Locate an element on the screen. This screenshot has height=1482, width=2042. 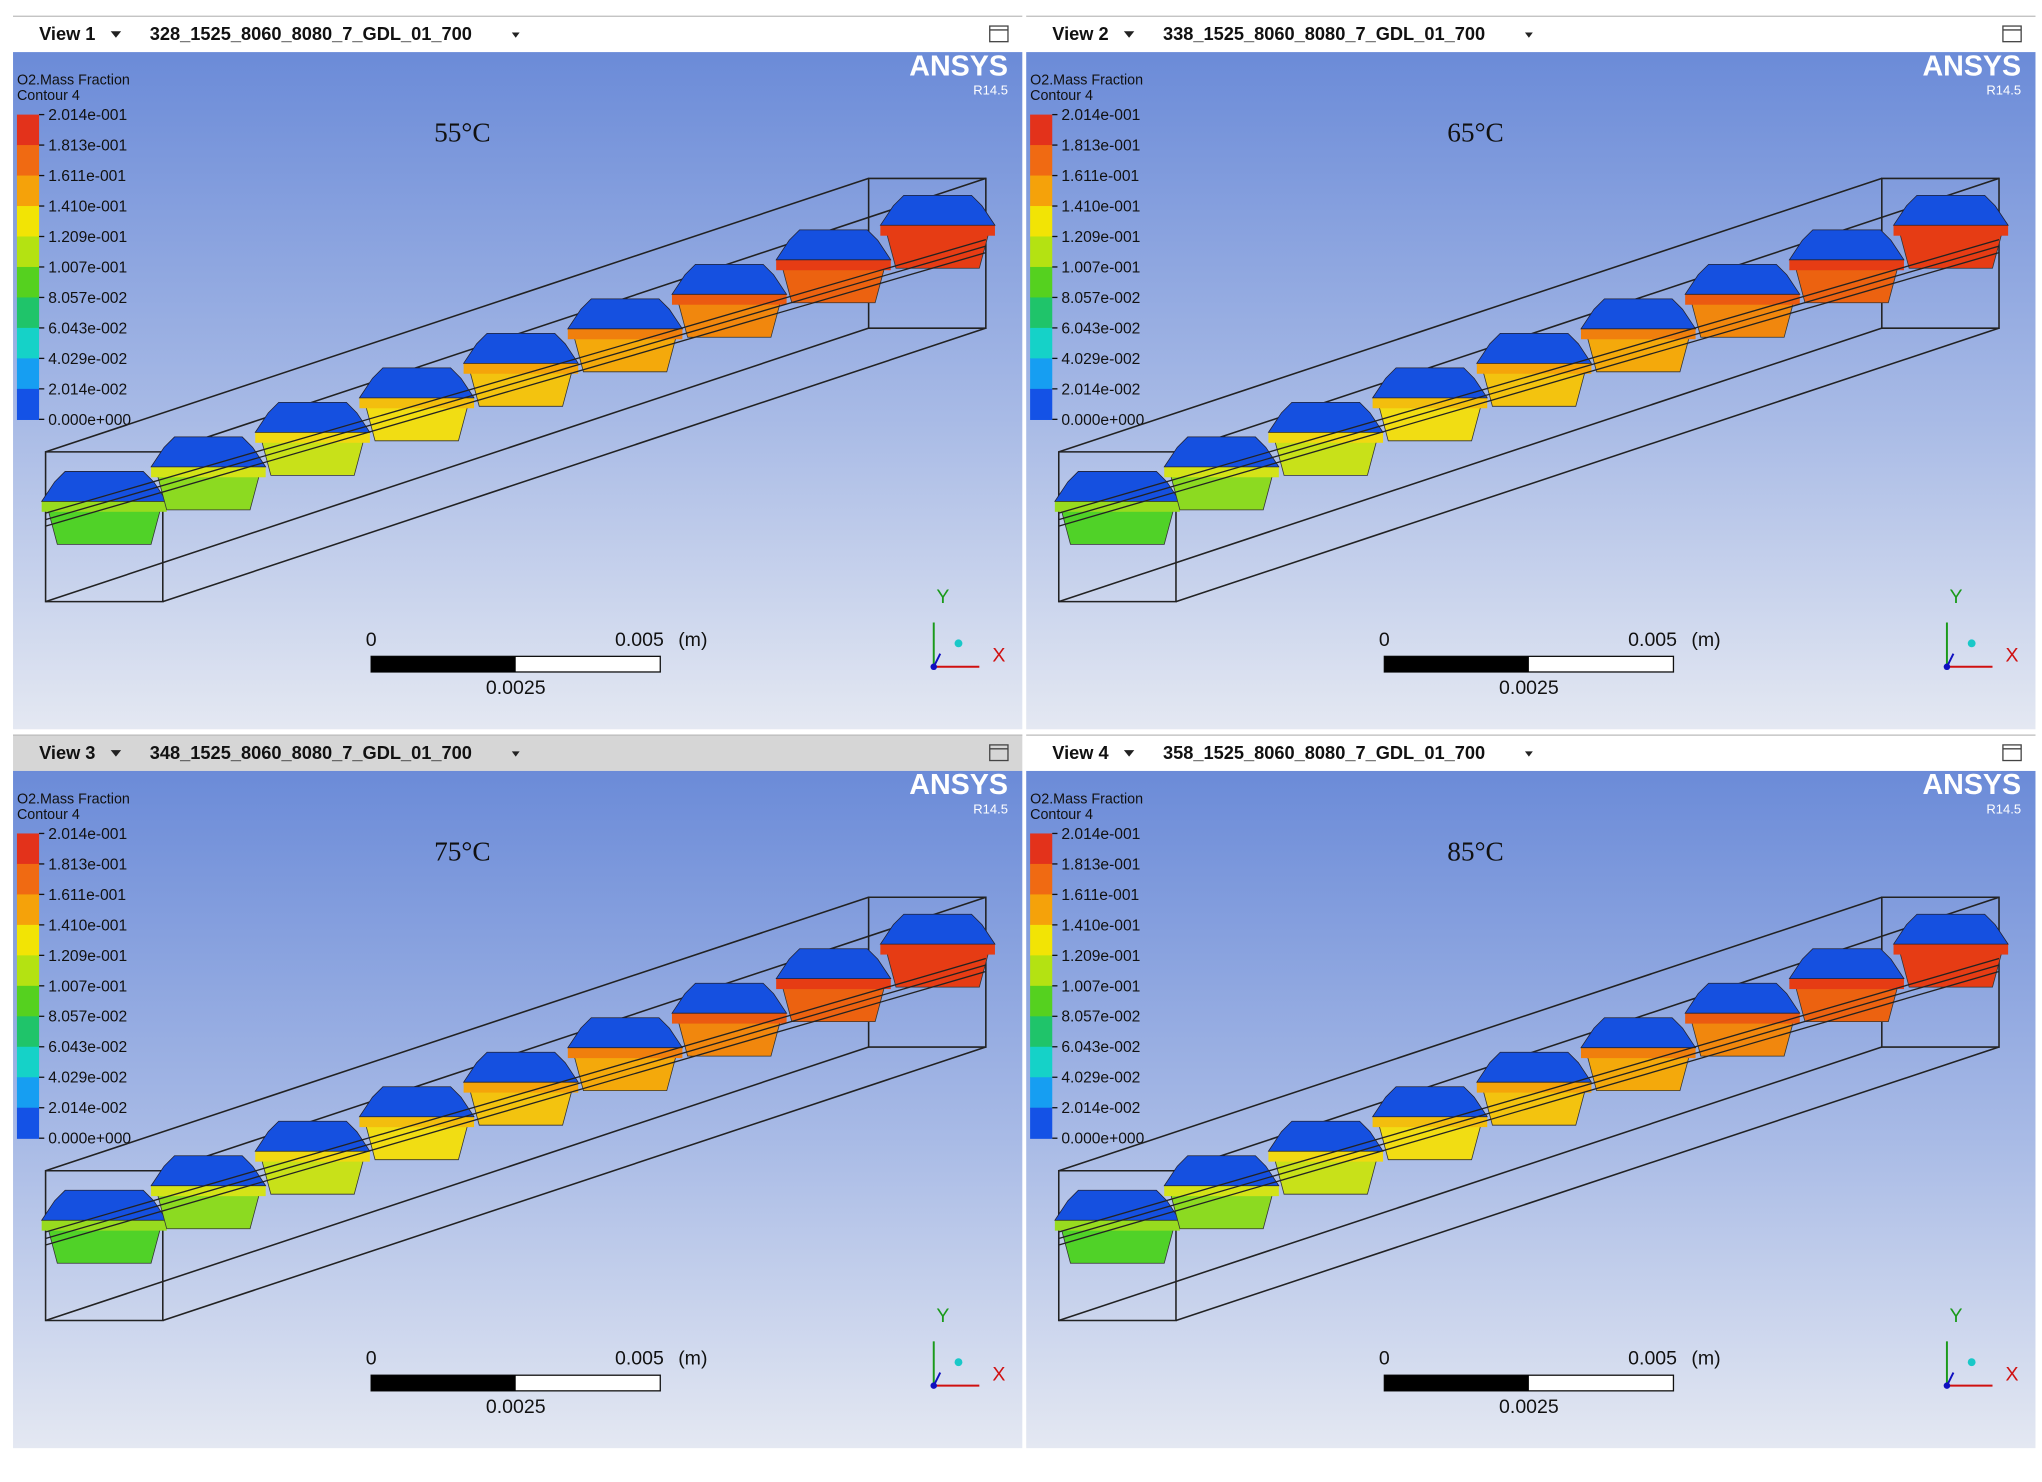
scale-bar-black is located at coordinates (1456, 1383).